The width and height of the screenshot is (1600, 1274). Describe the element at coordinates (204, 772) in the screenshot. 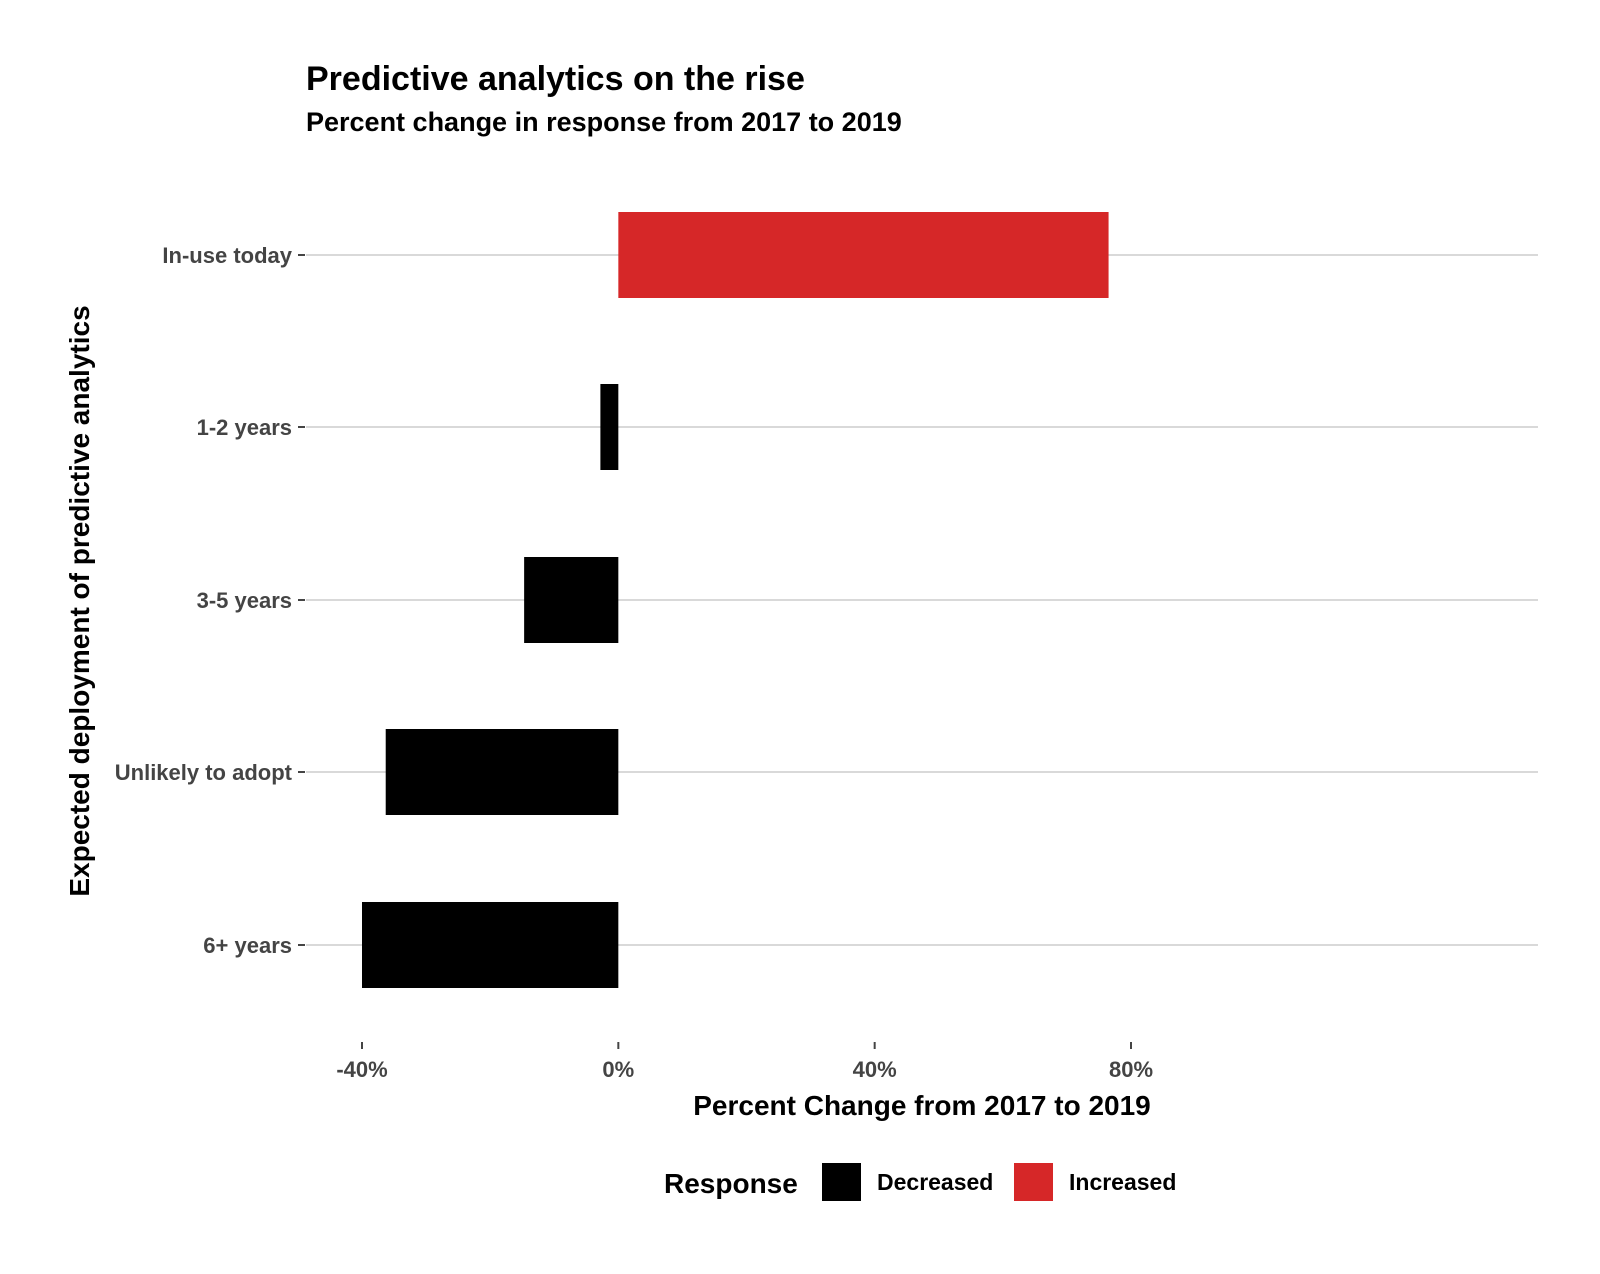

I see `y-tick-label: Unlikely to adopt` at that location.